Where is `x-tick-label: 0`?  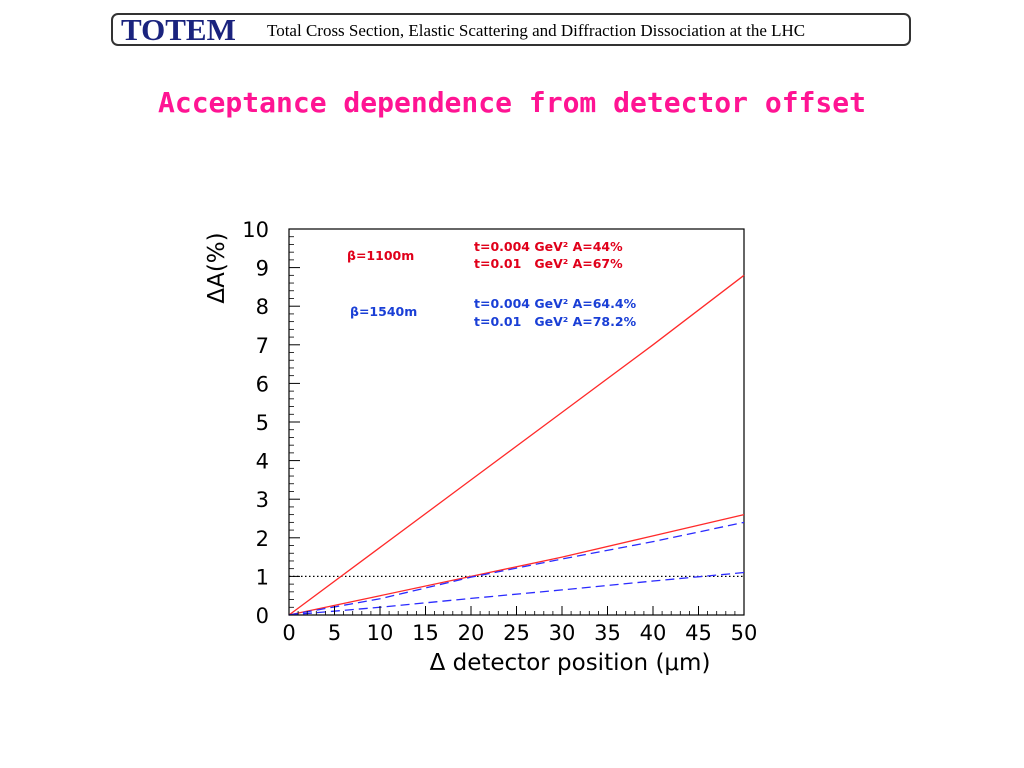 x-tick-label: 0 is located at coordinates (288, 633).